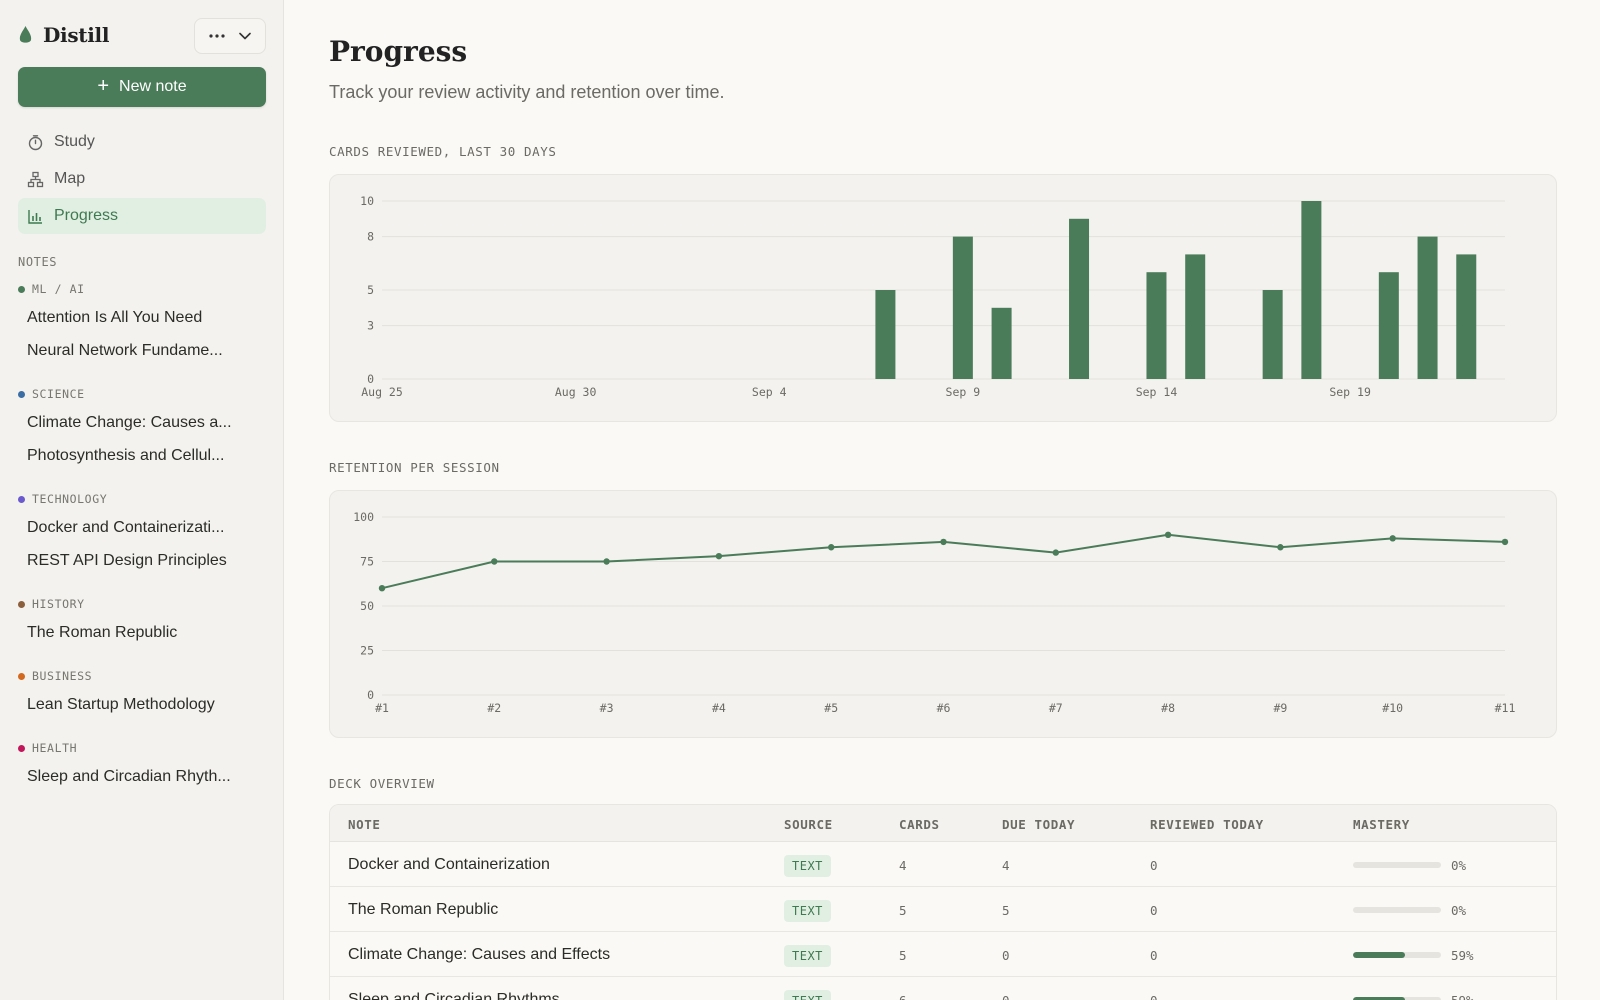 This screenshot has width=1600, height=1000. I want to click on y-tick-label: 8, so click(370, 237).